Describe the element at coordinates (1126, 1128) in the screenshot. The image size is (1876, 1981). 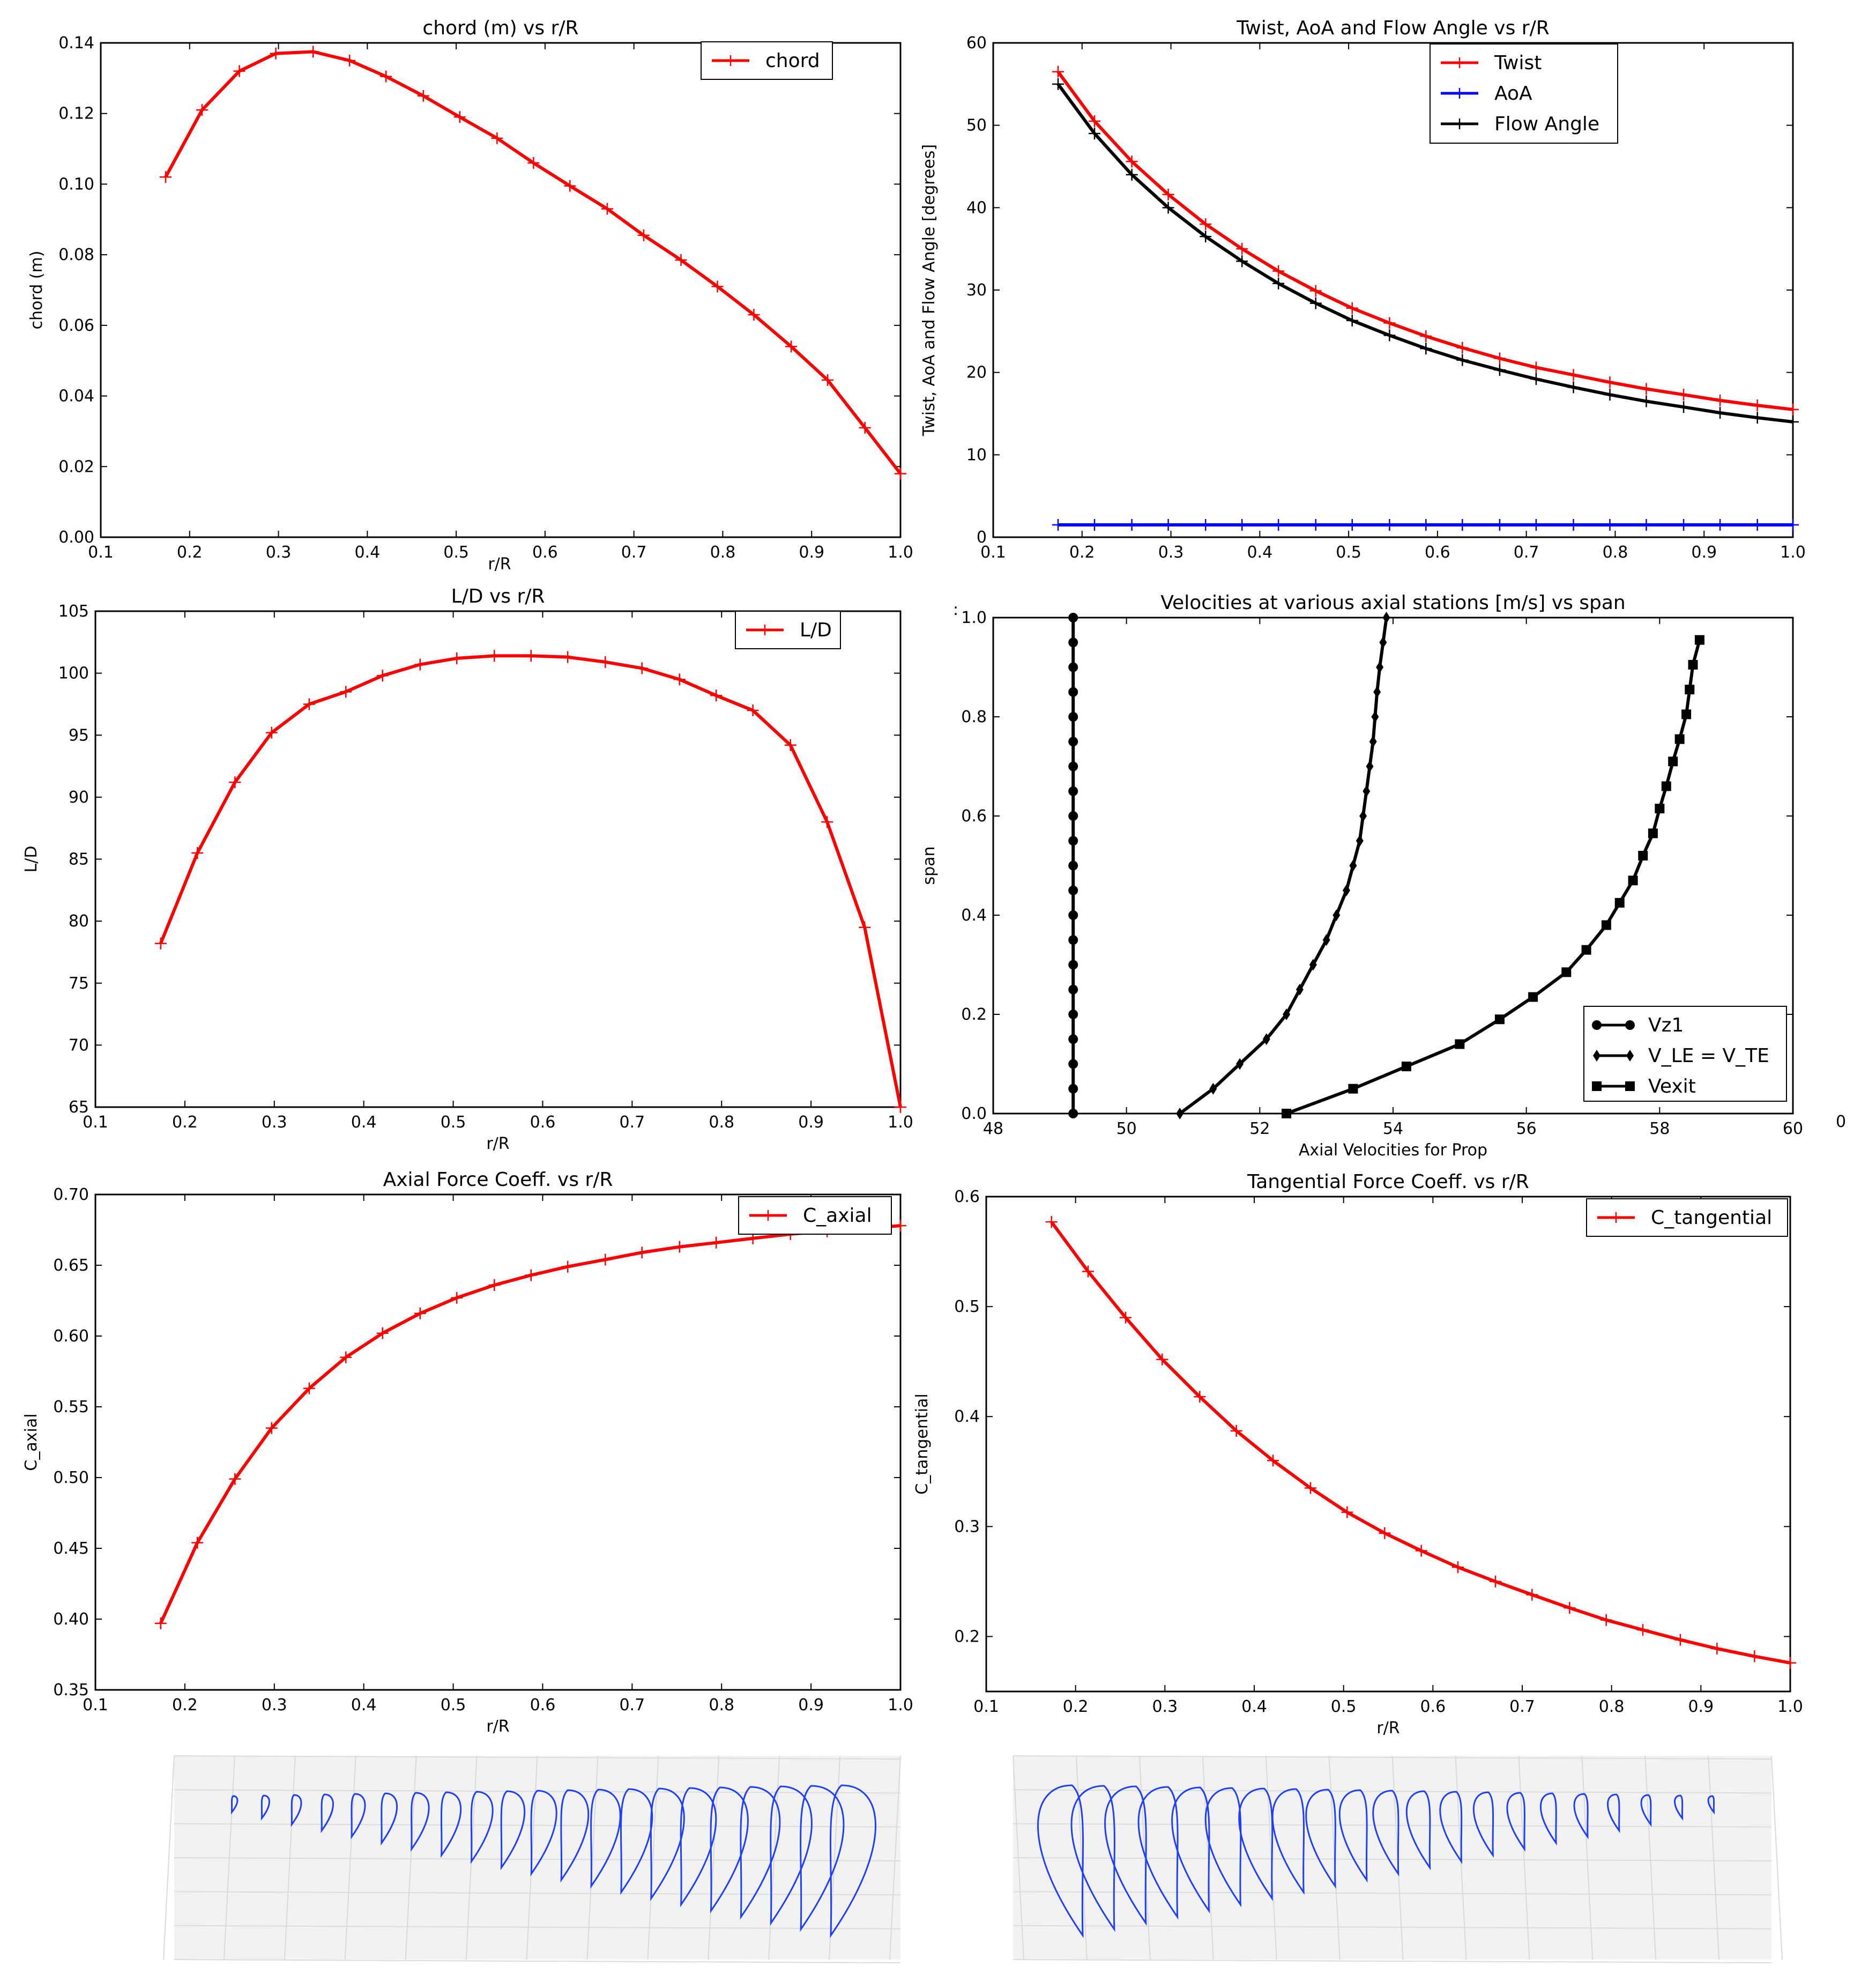
I see `x-tick-label: 50` at that location.